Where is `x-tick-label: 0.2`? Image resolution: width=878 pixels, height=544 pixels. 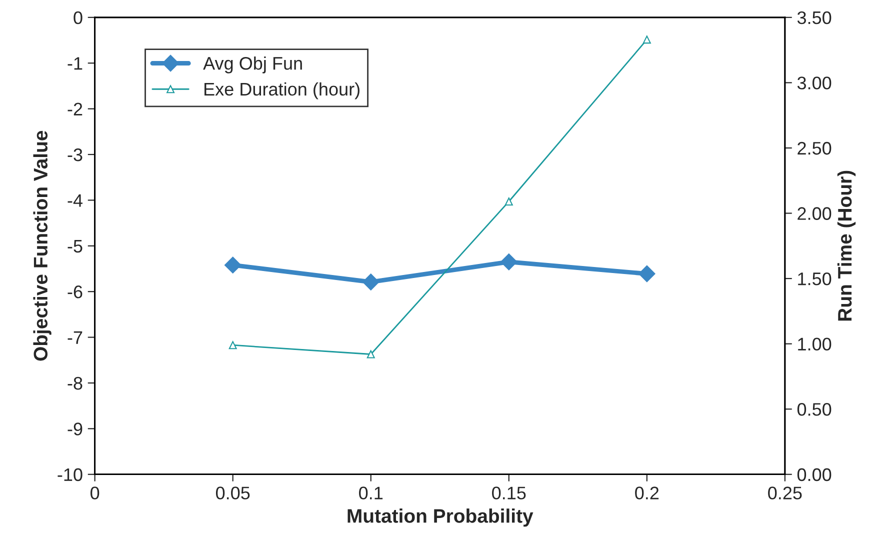
x-tick-label: 0.2 is located at coordinates (647, 493).